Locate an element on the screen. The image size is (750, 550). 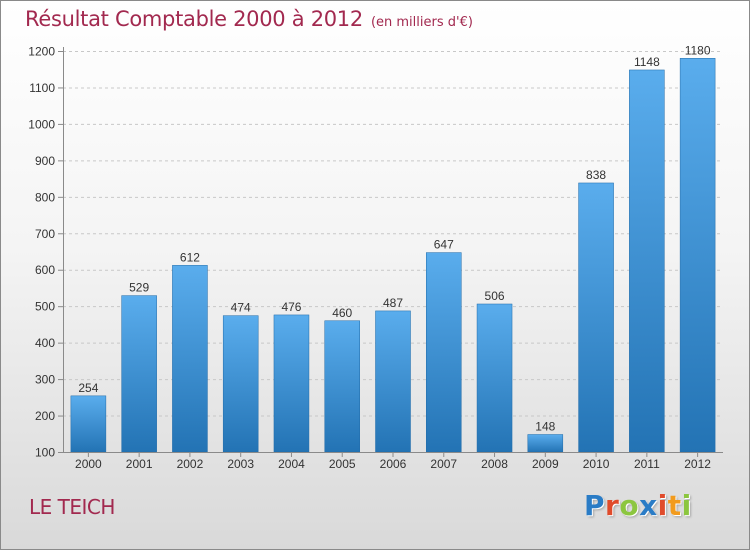
chart-subtitle: (en milliers d'€) is located at coordinates (421, 22).